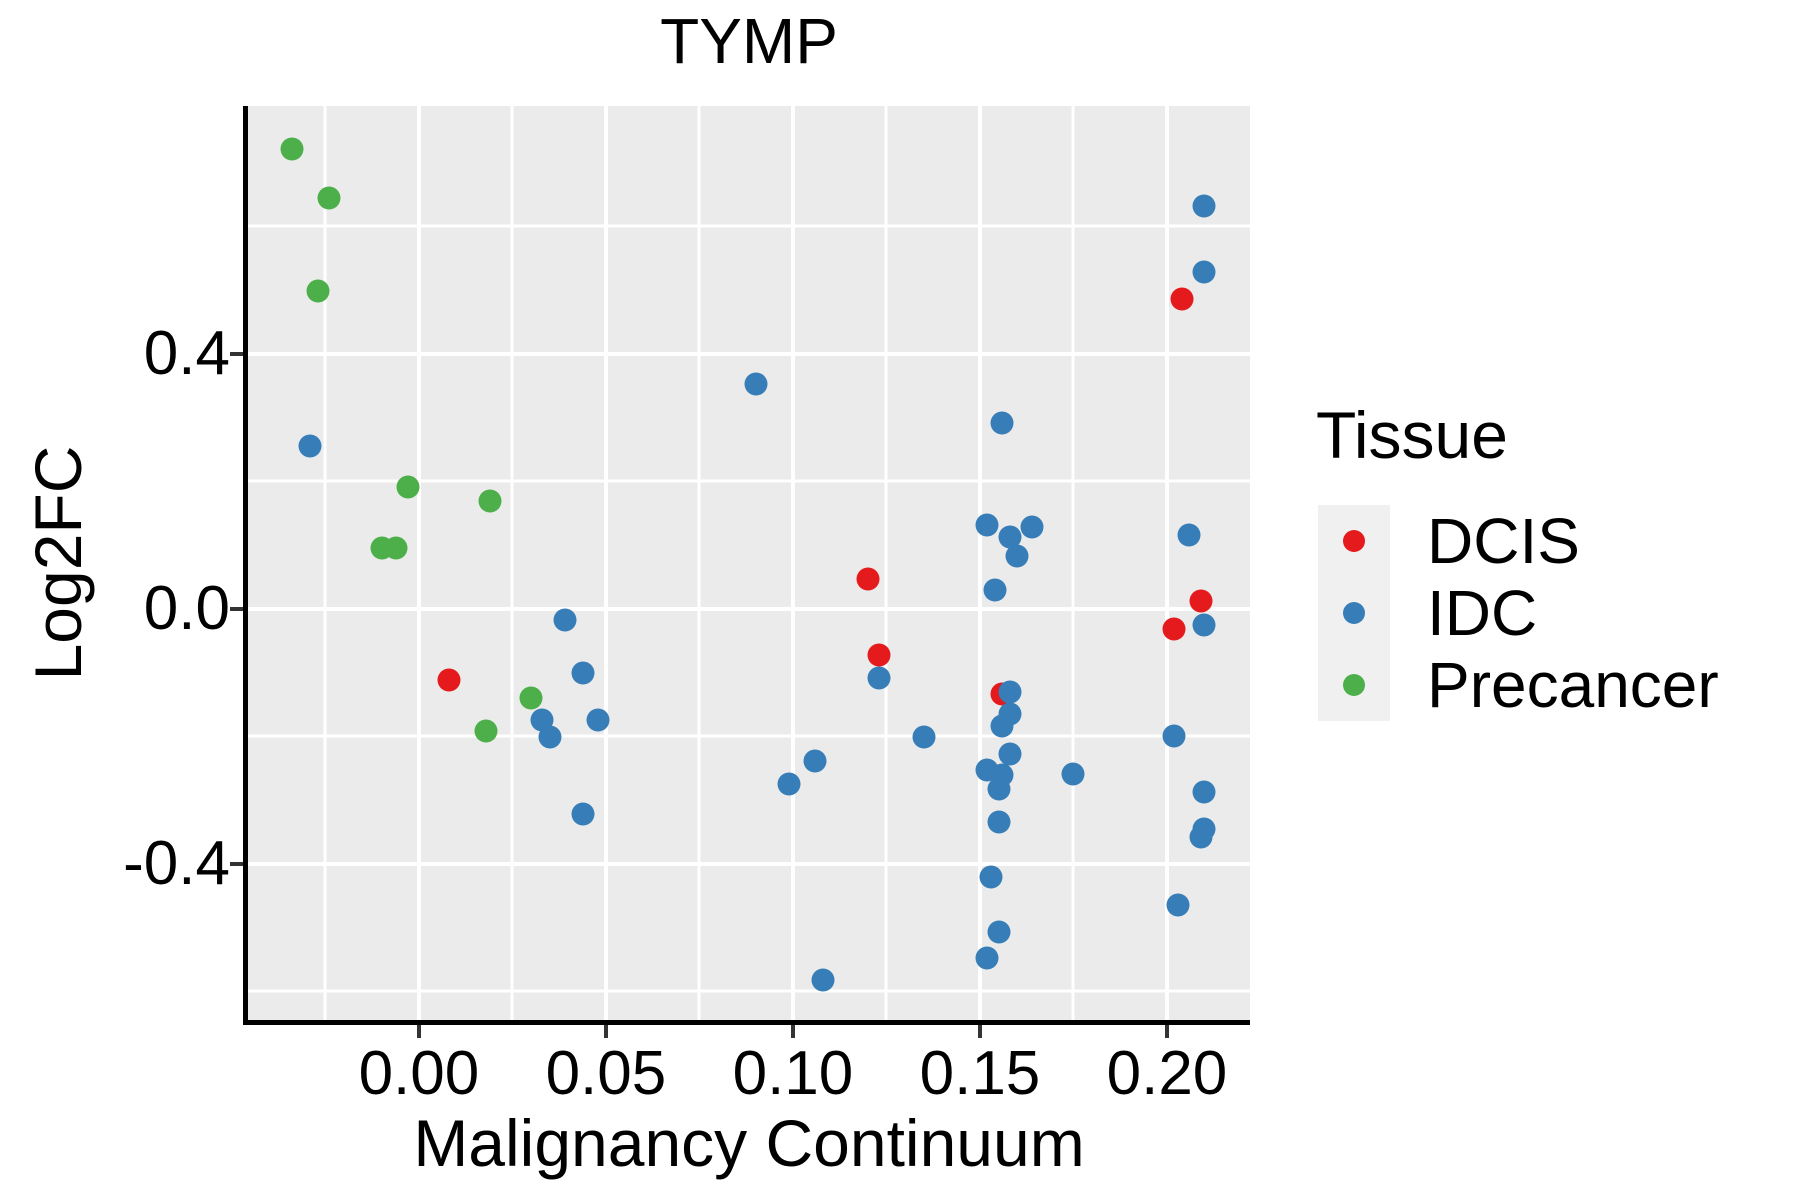 The height and width of the screenshot is (1200, 1800). What do you see at coordinates (58, 563) in the screenshot?
I see `y-axis-label: Log2FC` at bounding box center [58, 563].